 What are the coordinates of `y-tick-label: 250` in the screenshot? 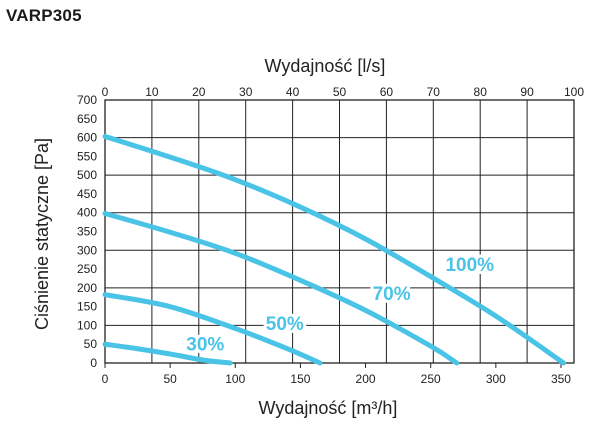 It's located at (87, 269).